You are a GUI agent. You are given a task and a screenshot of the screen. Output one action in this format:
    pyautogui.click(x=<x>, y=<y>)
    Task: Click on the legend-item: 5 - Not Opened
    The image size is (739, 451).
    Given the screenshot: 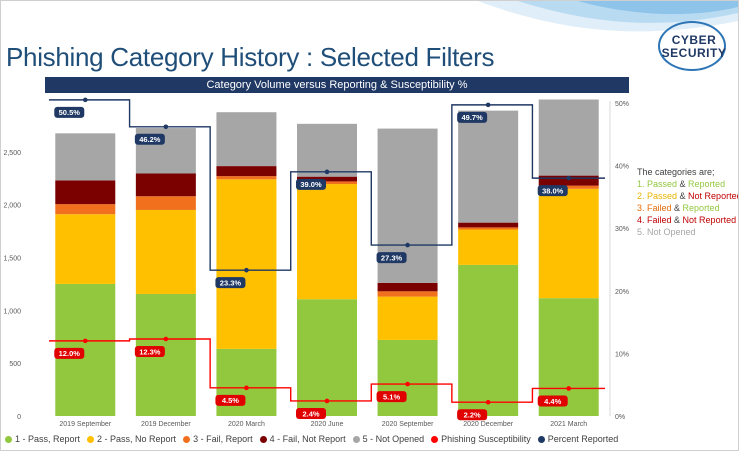 What is the action you would take?
    pyautogui.click(x=388, y=439)
    